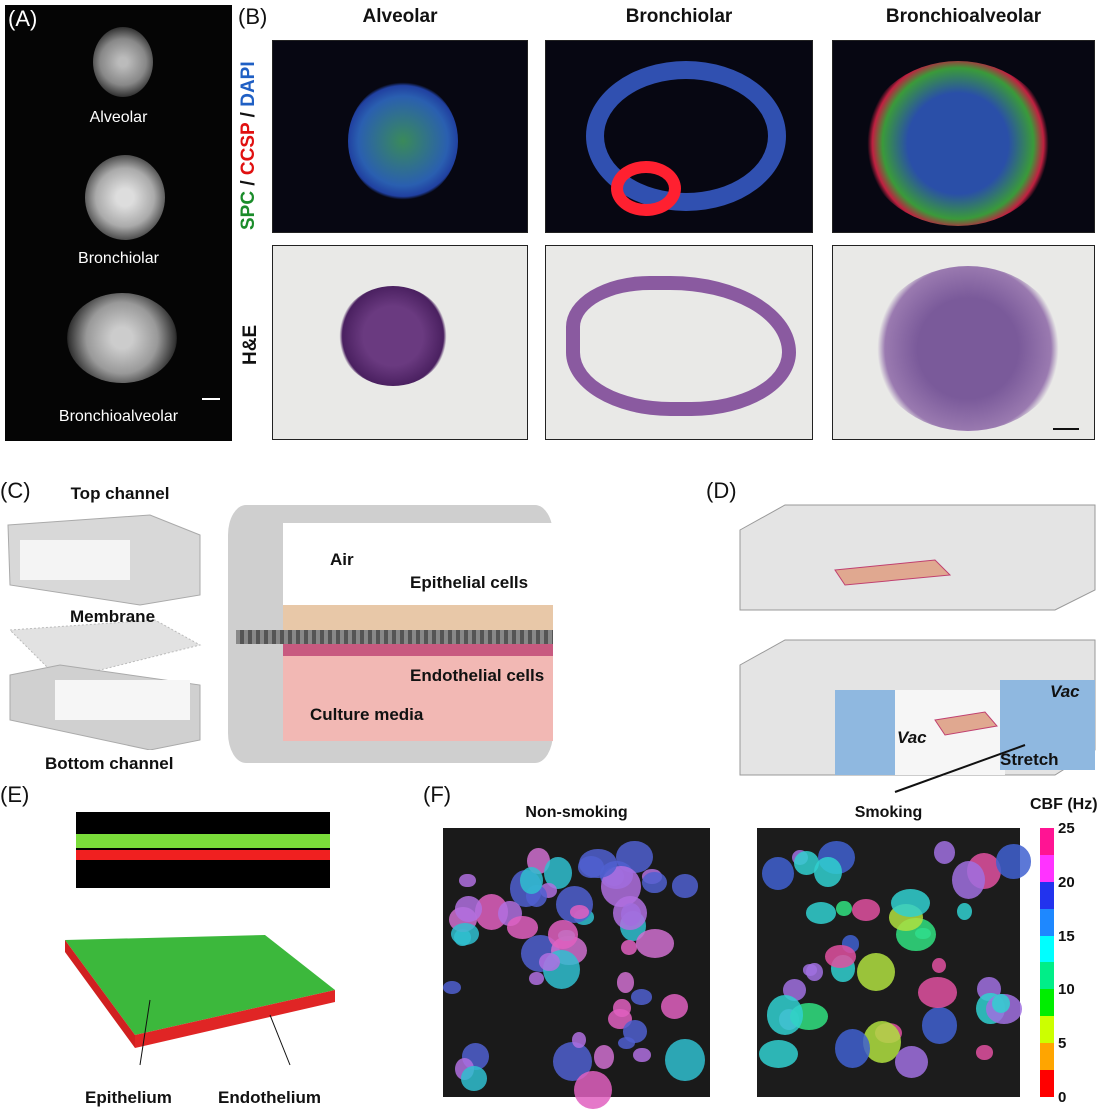 Image resolution: width=1100 pixels, height=1109 pixels. Describe the element at coordinates (200, 1000) in the screenshot. I see `3d-tissue-rendering` at that location.